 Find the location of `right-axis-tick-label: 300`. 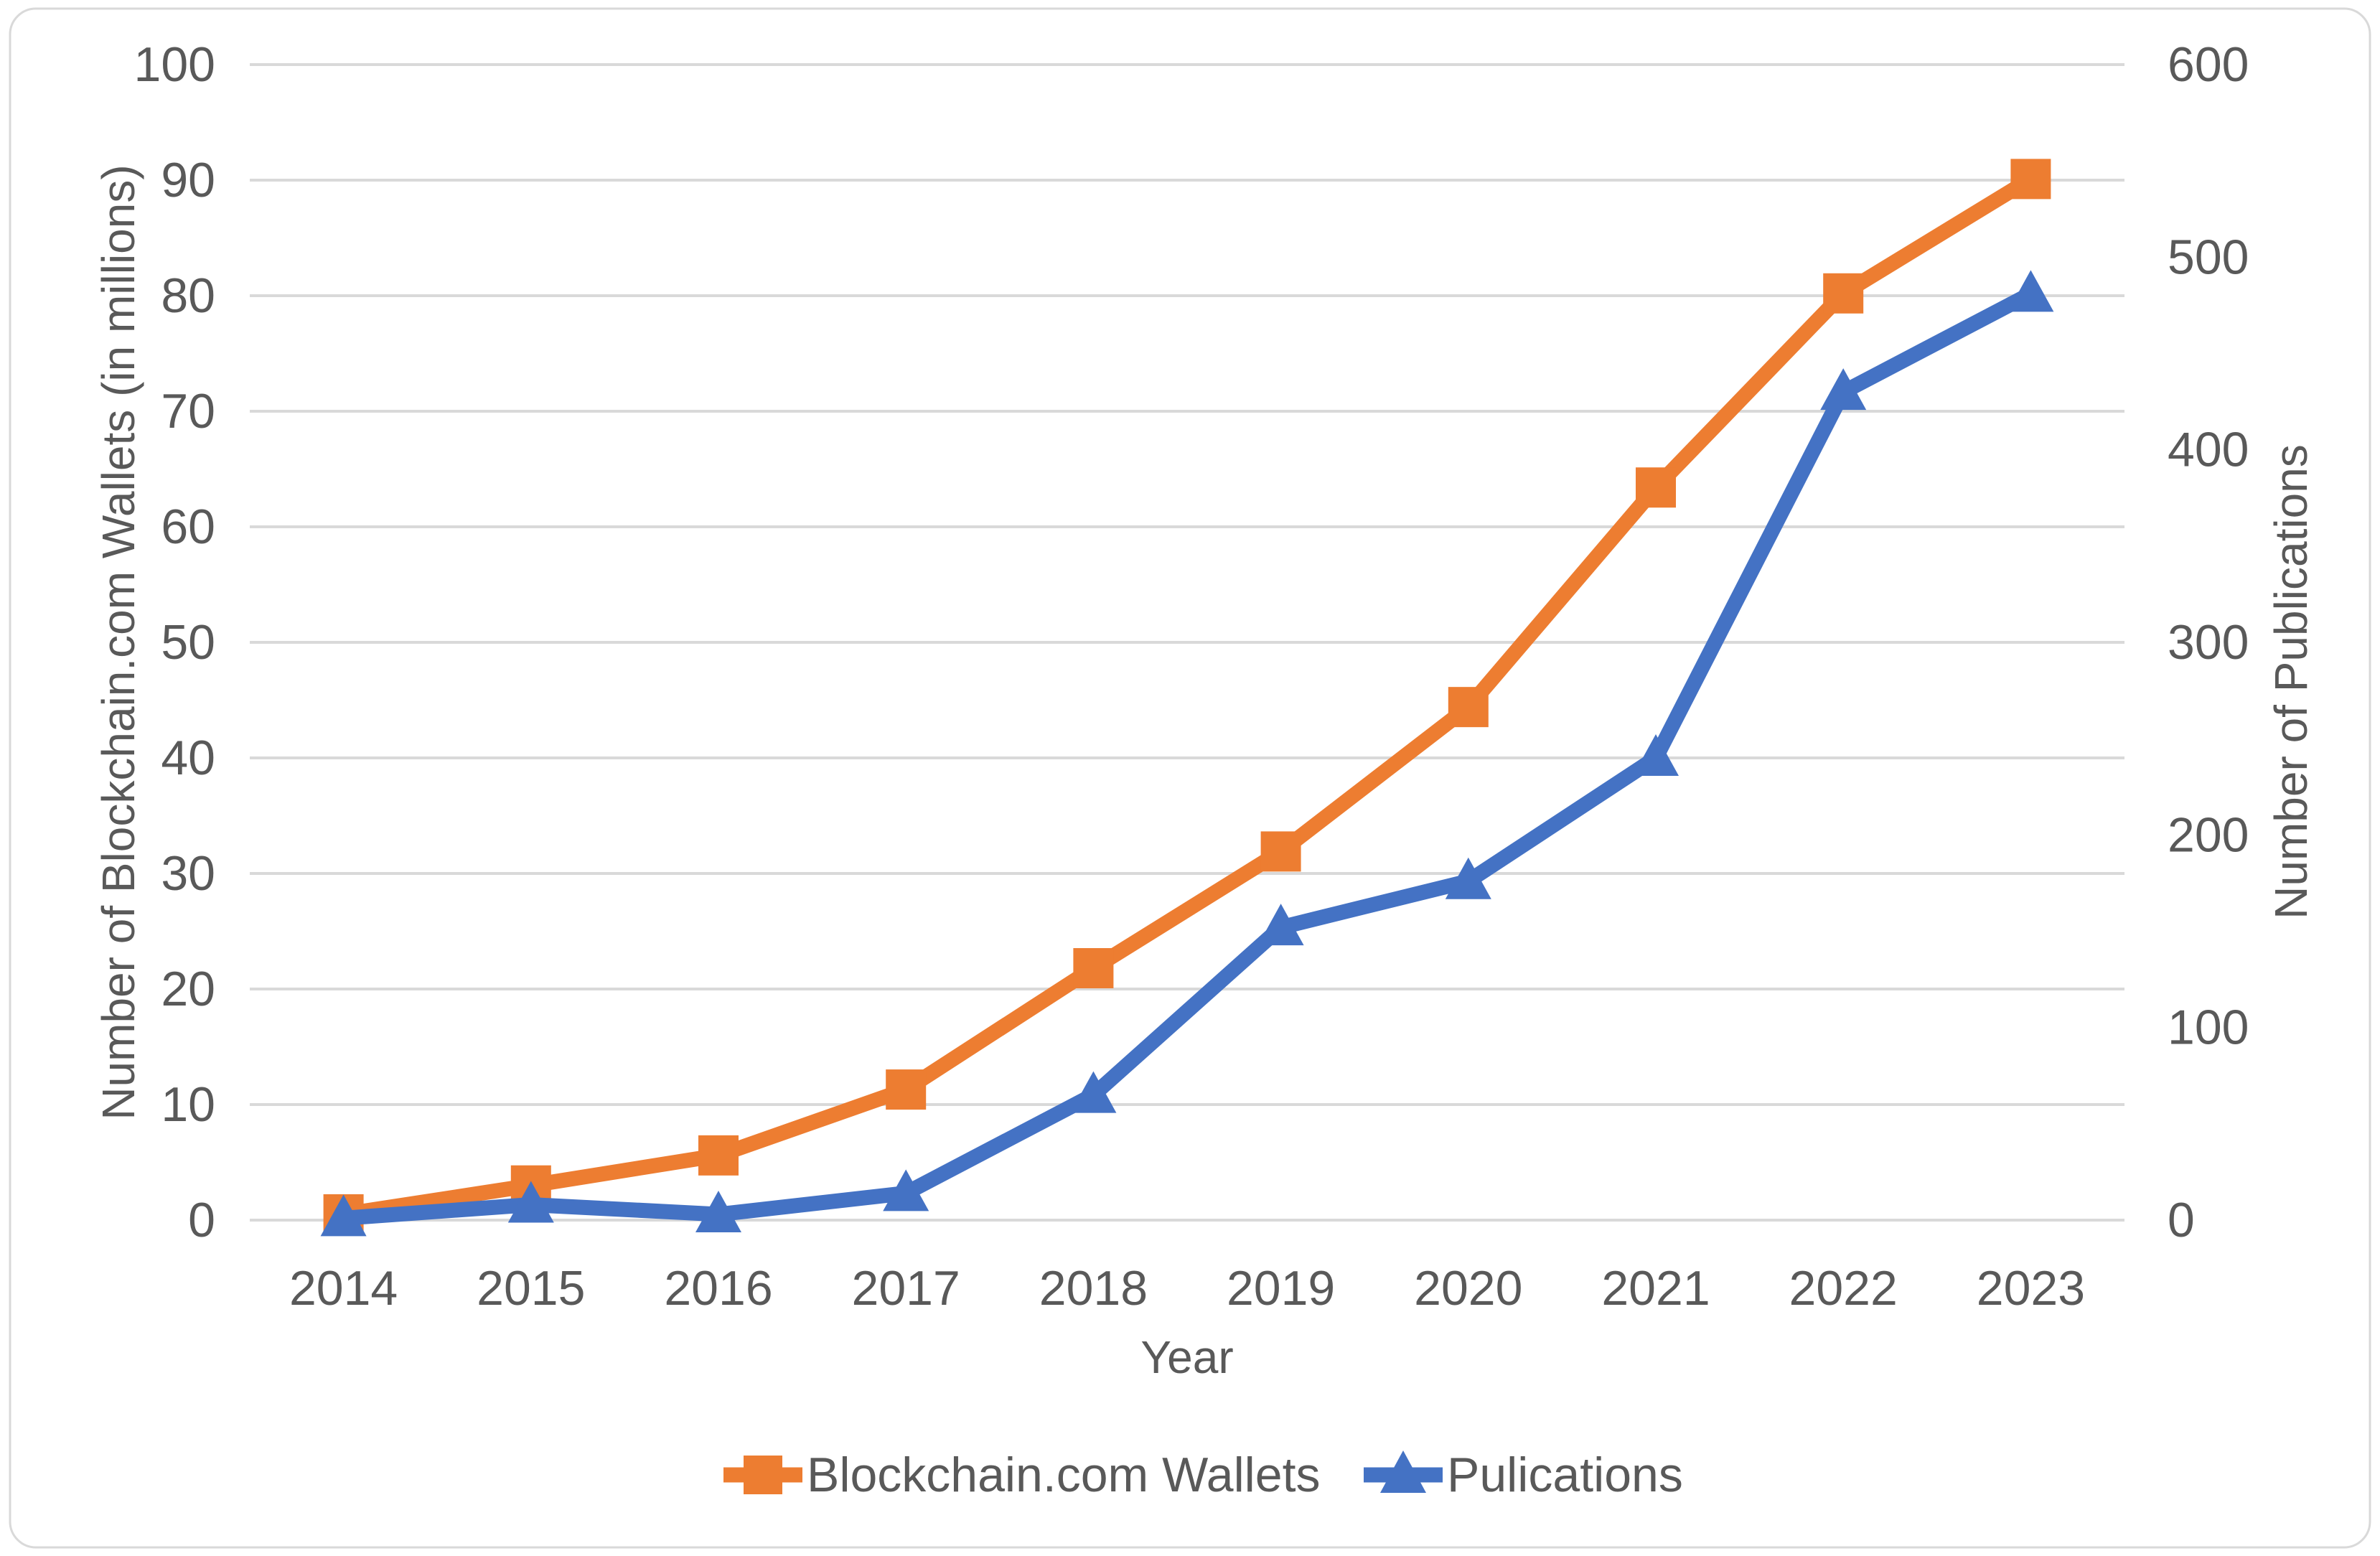

right-axis-tick-label: 300 is located at coordinates (2208, 642).